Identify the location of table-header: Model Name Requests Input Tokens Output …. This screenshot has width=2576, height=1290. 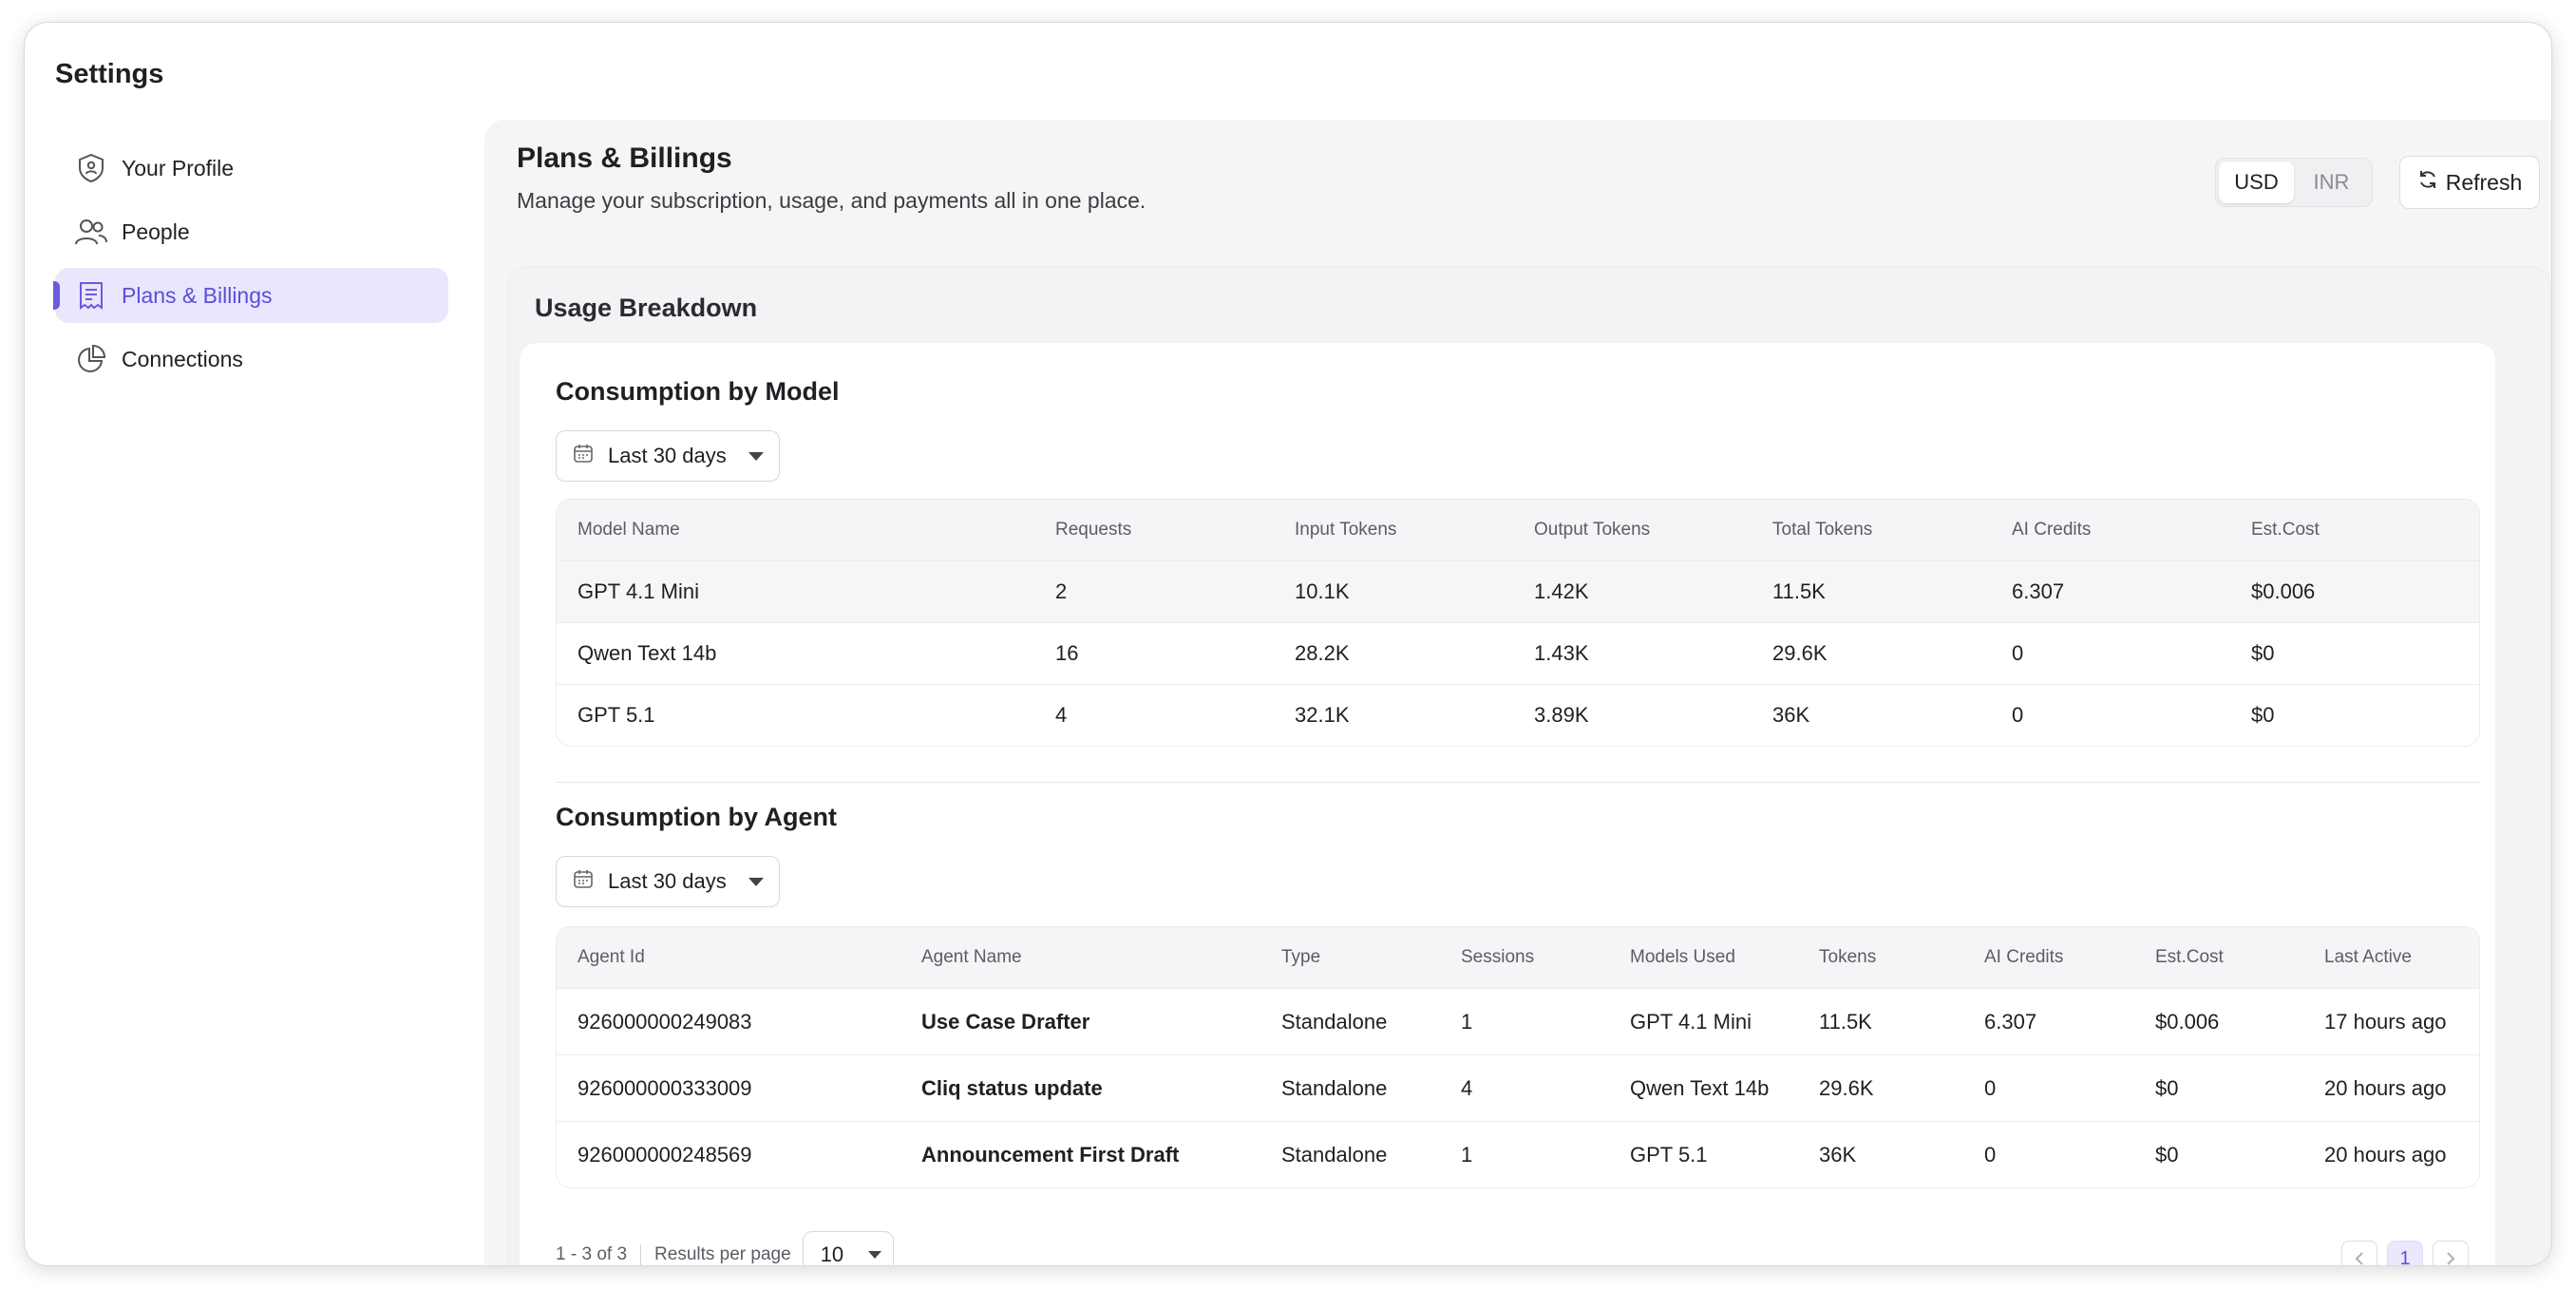
(1518, 530).